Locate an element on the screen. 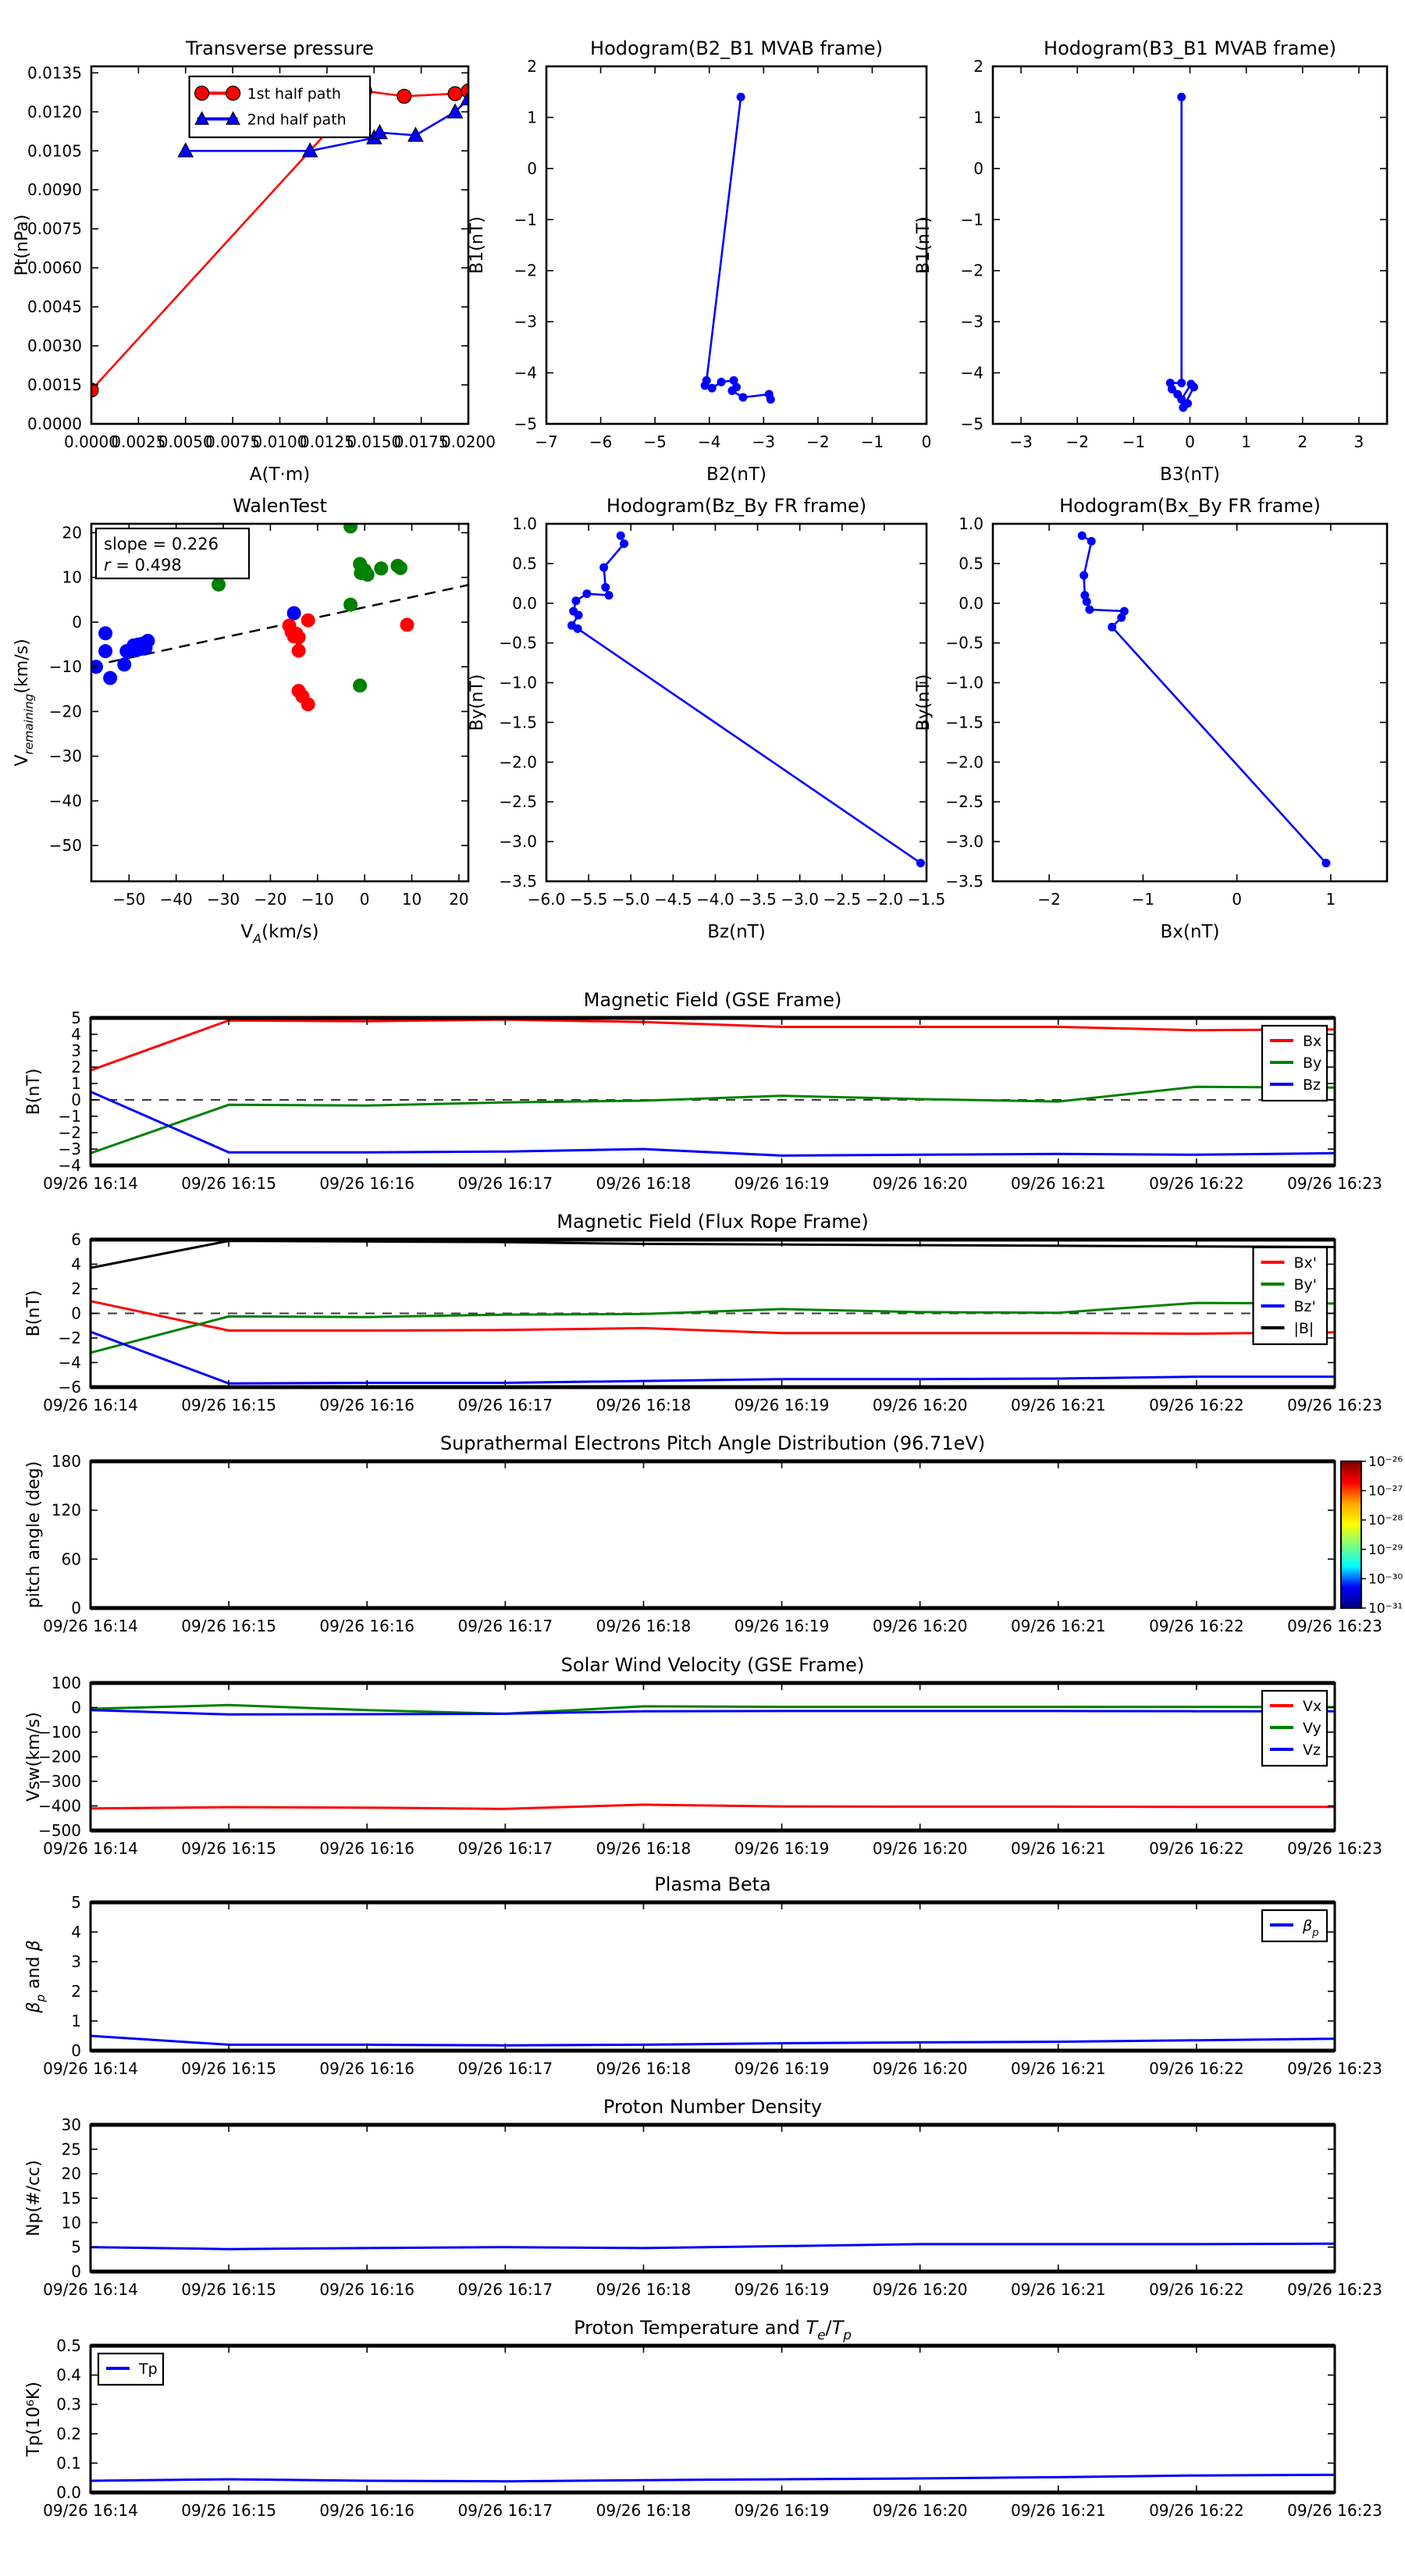 Image resolution: width=1405 pixels, height=2576 pixels. panel-title: WalenTest is located at coordinates (280, 506).